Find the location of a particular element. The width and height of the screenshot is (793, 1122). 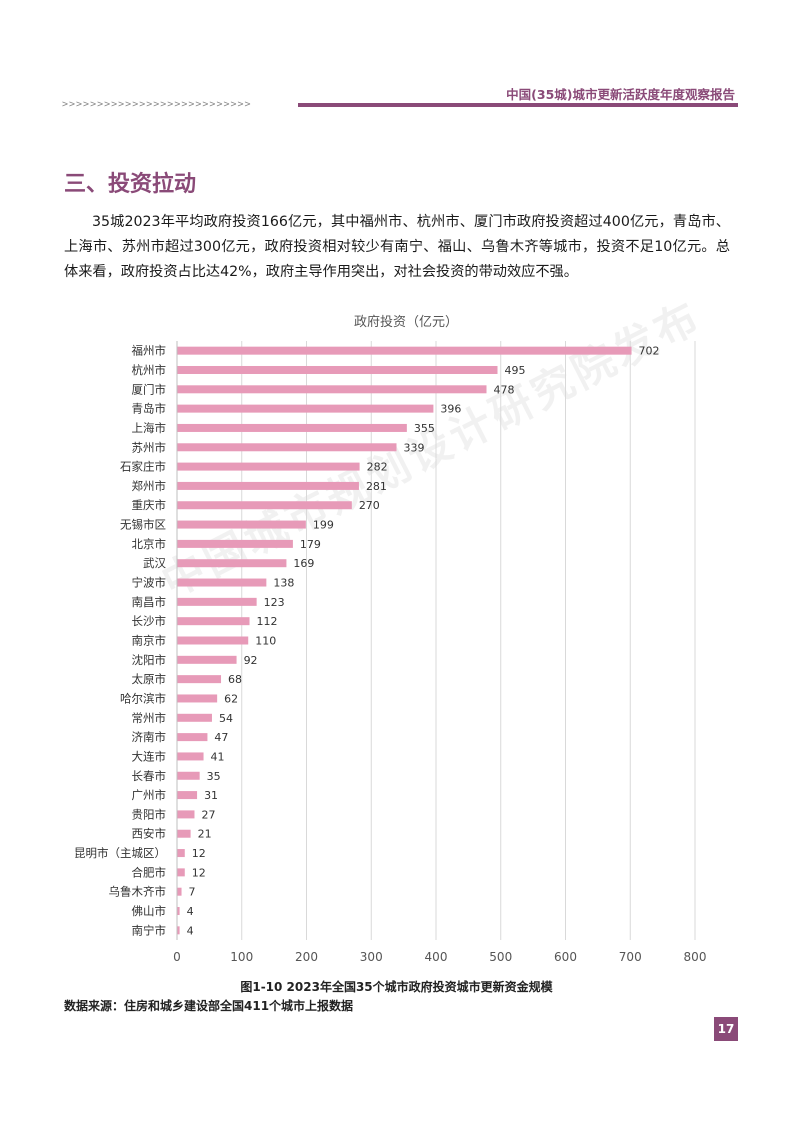

report-title: 中国(35城)城市更新活跃度年度观察报告 is located at coordinates (620, 94).